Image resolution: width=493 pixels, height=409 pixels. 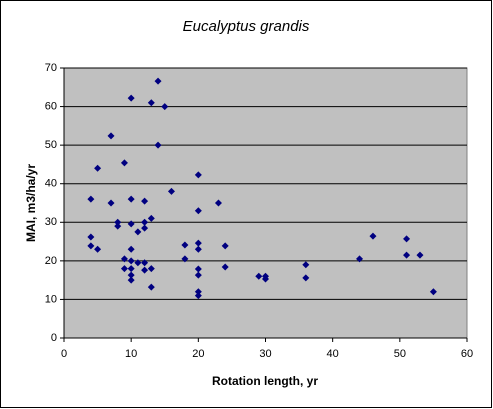 What do you see at coordinates (467, 354) in the screenshot?
I see `x-tick-label: 60` at bounding box center [467, 354].